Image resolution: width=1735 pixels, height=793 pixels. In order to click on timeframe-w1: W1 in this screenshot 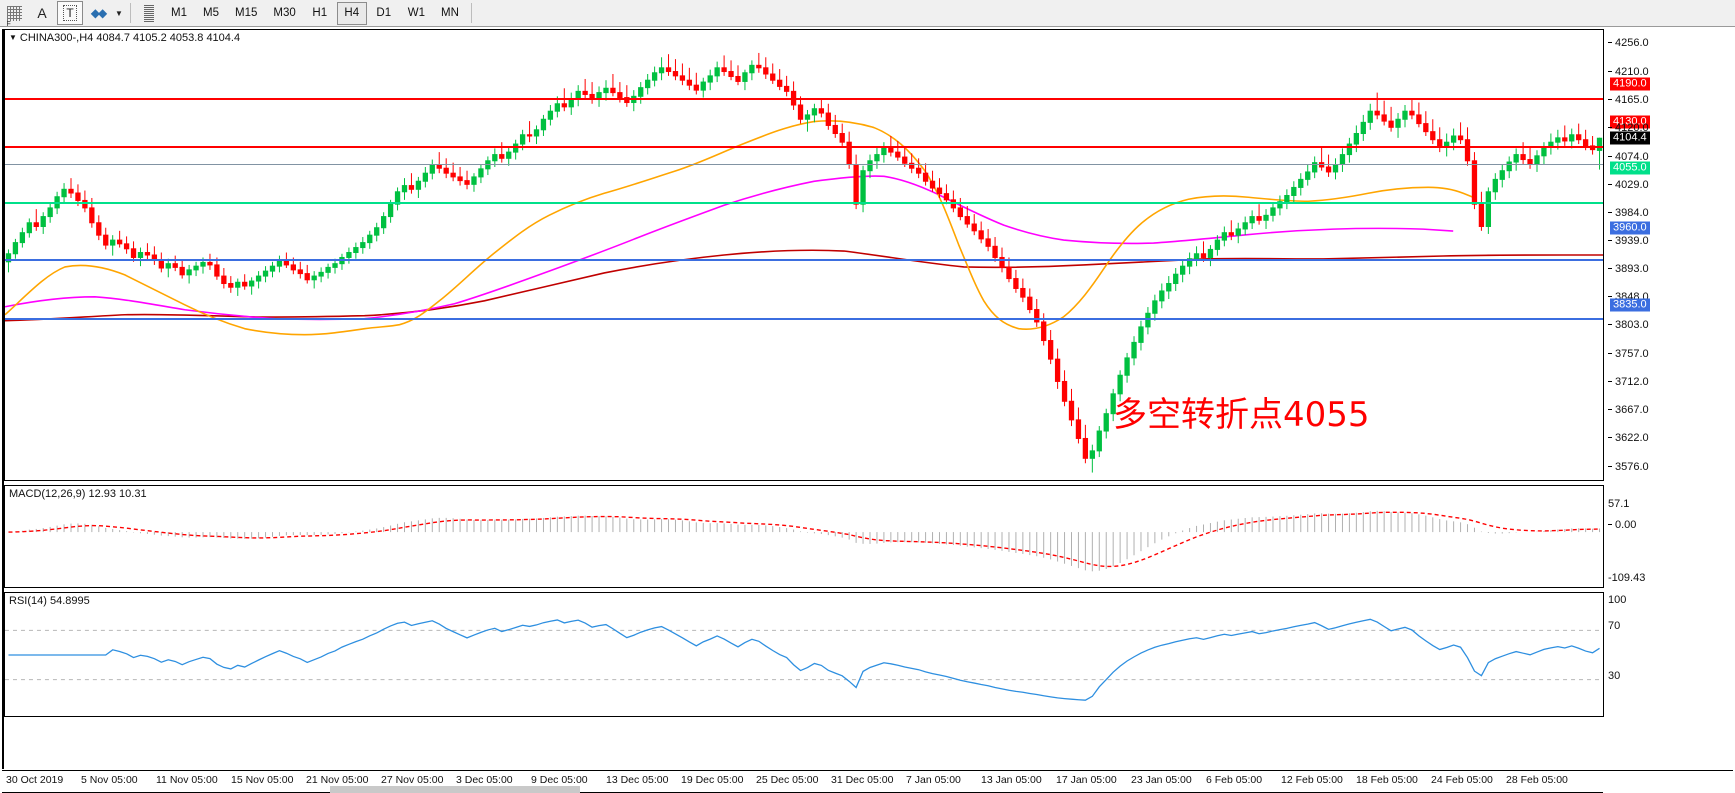, I will do `click(416, 13)`.